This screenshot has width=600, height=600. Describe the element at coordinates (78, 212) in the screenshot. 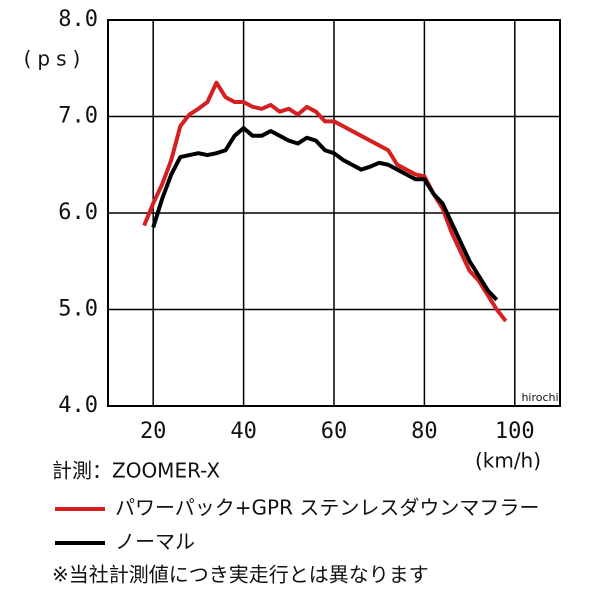

I see `y-tick-label: 6.0` at that location.